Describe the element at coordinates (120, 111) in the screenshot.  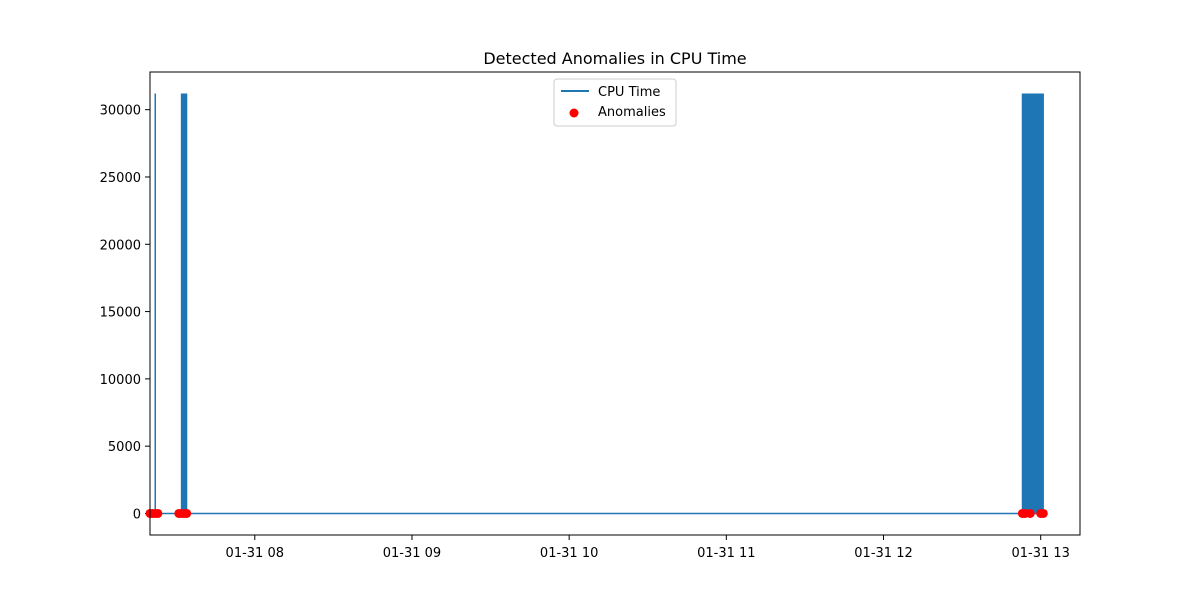
I see `y-tick-label: 30000` at that location.